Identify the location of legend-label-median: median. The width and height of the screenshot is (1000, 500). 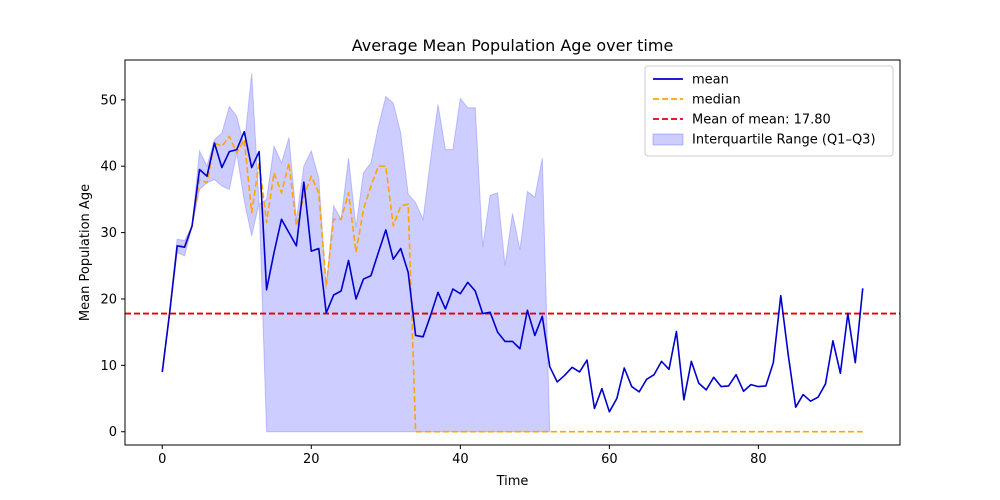
(716, 100).